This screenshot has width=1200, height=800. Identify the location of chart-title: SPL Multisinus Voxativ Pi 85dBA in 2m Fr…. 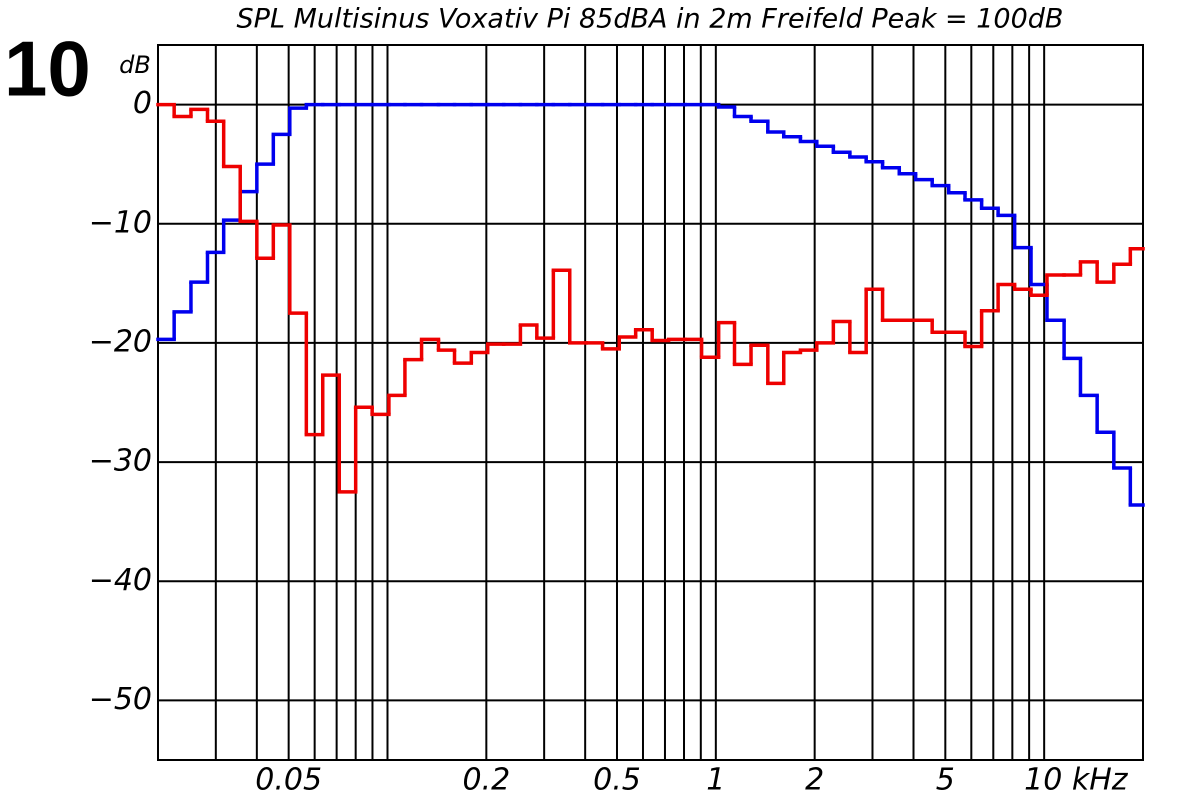
(650, 19).